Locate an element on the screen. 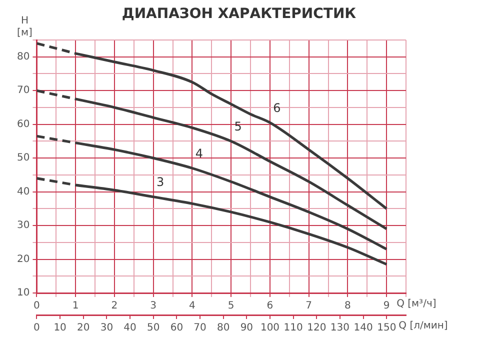 The image size is (478, 341). y-tick-label: 40 is located at coordinates (23, 192).